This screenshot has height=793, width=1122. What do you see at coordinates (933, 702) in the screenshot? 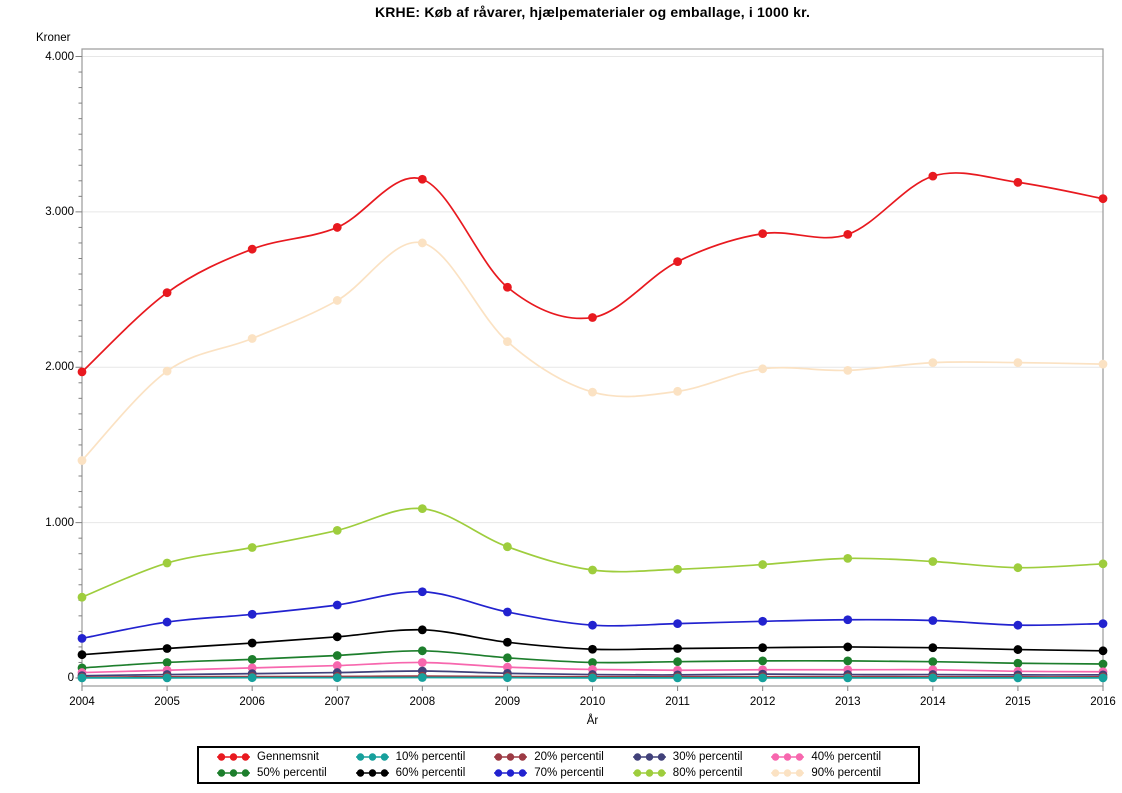
I see `x-tick-label: 2014` at bounding box center [933, 702].